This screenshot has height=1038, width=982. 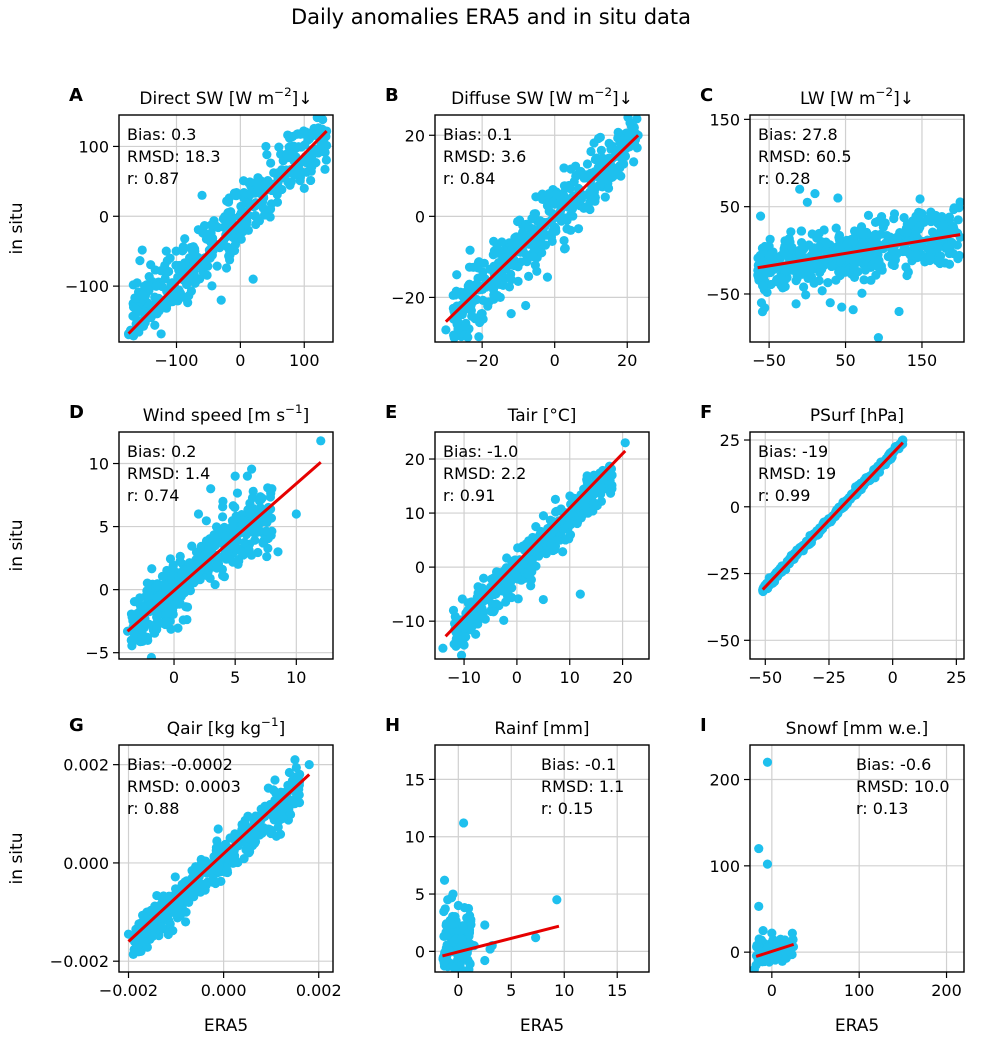 What do you see at coordinates (845, 360) in the screenshot?
I see `x-tick-label: 50` at bounding box center [845, 360].